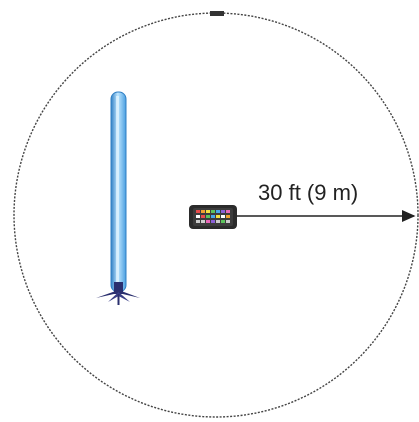 The height and width of the screenshot is (422, 419). I want to click on range-distance-label: 30 ft (9 m), so click(308, 192).